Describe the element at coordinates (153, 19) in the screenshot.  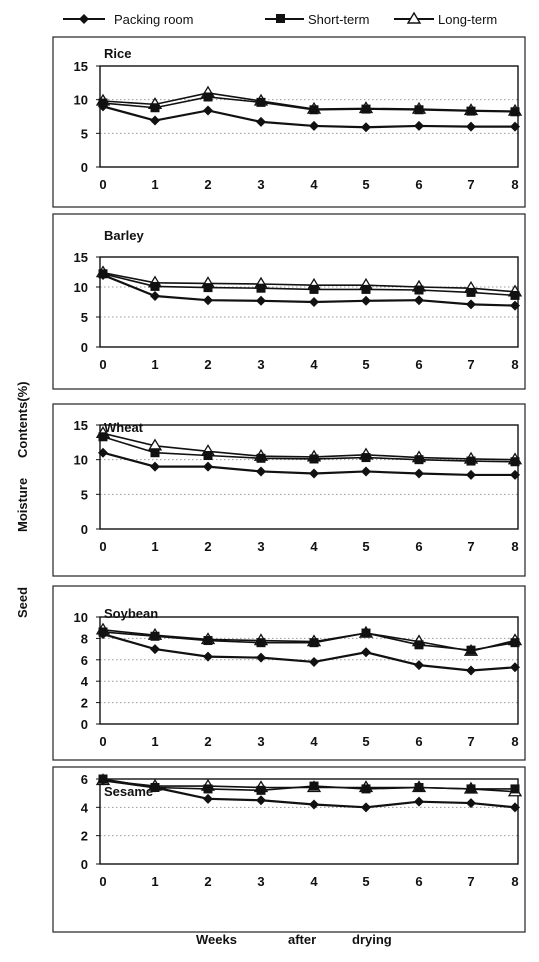
I see `legend-label: Packing room` at that location.